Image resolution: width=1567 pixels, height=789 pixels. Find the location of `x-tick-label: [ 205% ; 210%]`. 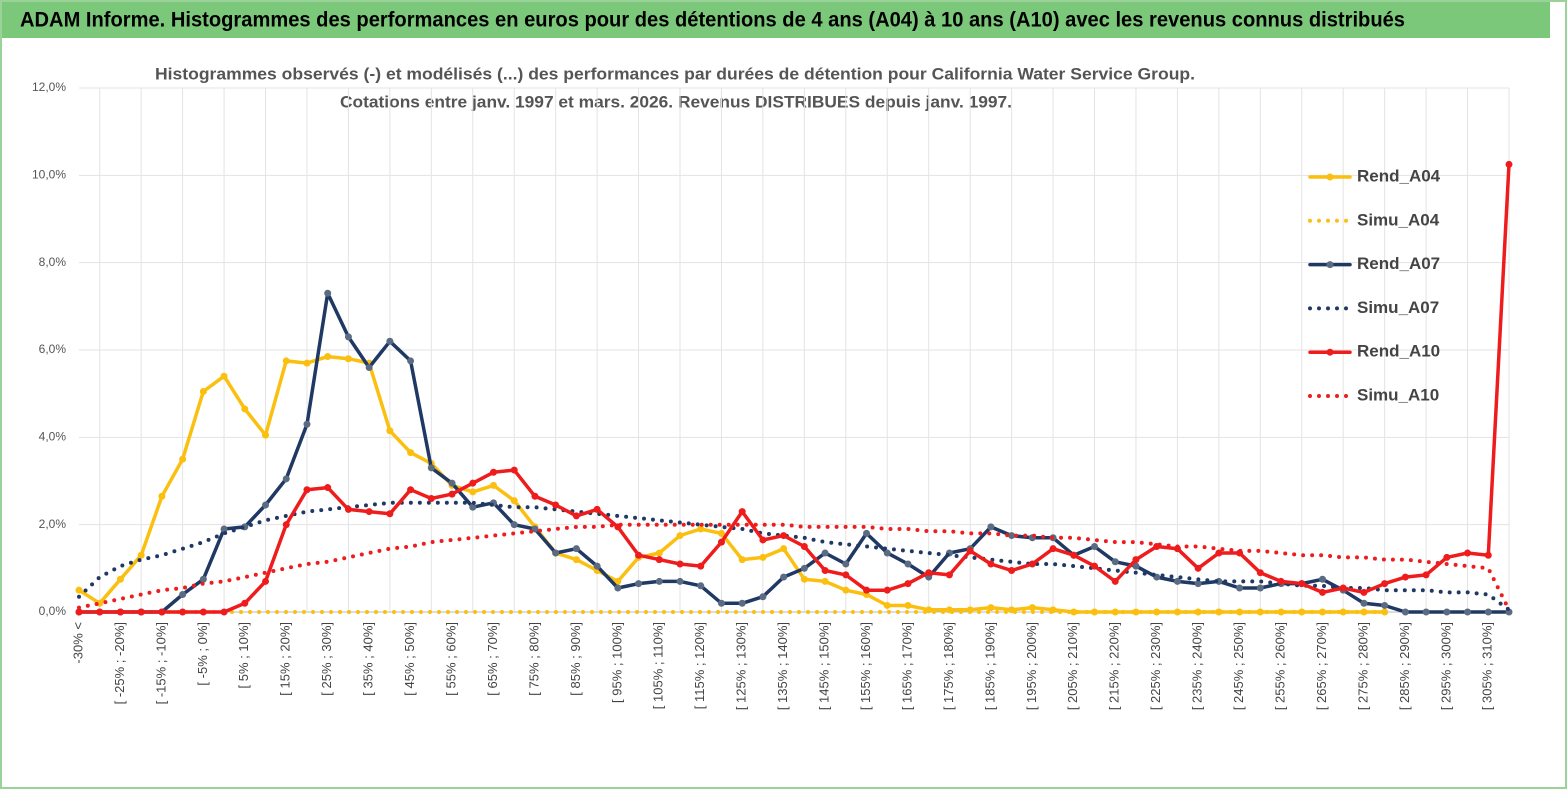

x-tick-label: [ 205% ; 210%] is located at coordinates (1072, 666).